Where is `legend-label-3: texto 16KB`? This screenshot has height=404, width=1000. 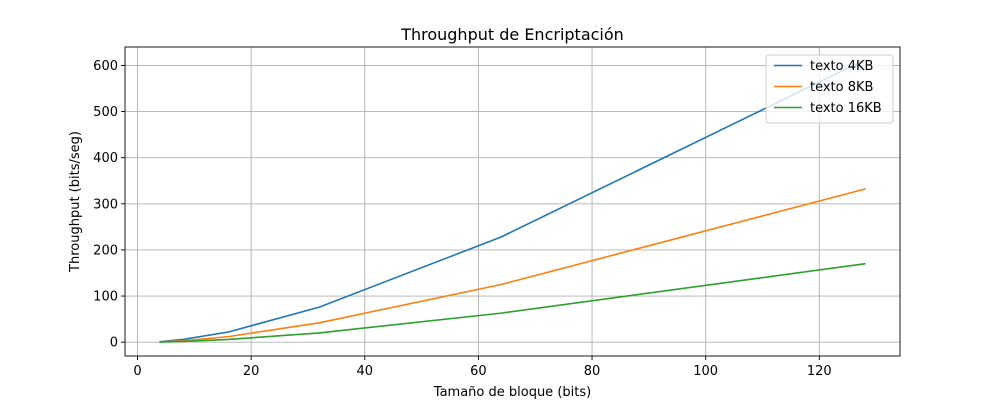
legend-label-3: texto 16KB is located at coordinates (846, 108).